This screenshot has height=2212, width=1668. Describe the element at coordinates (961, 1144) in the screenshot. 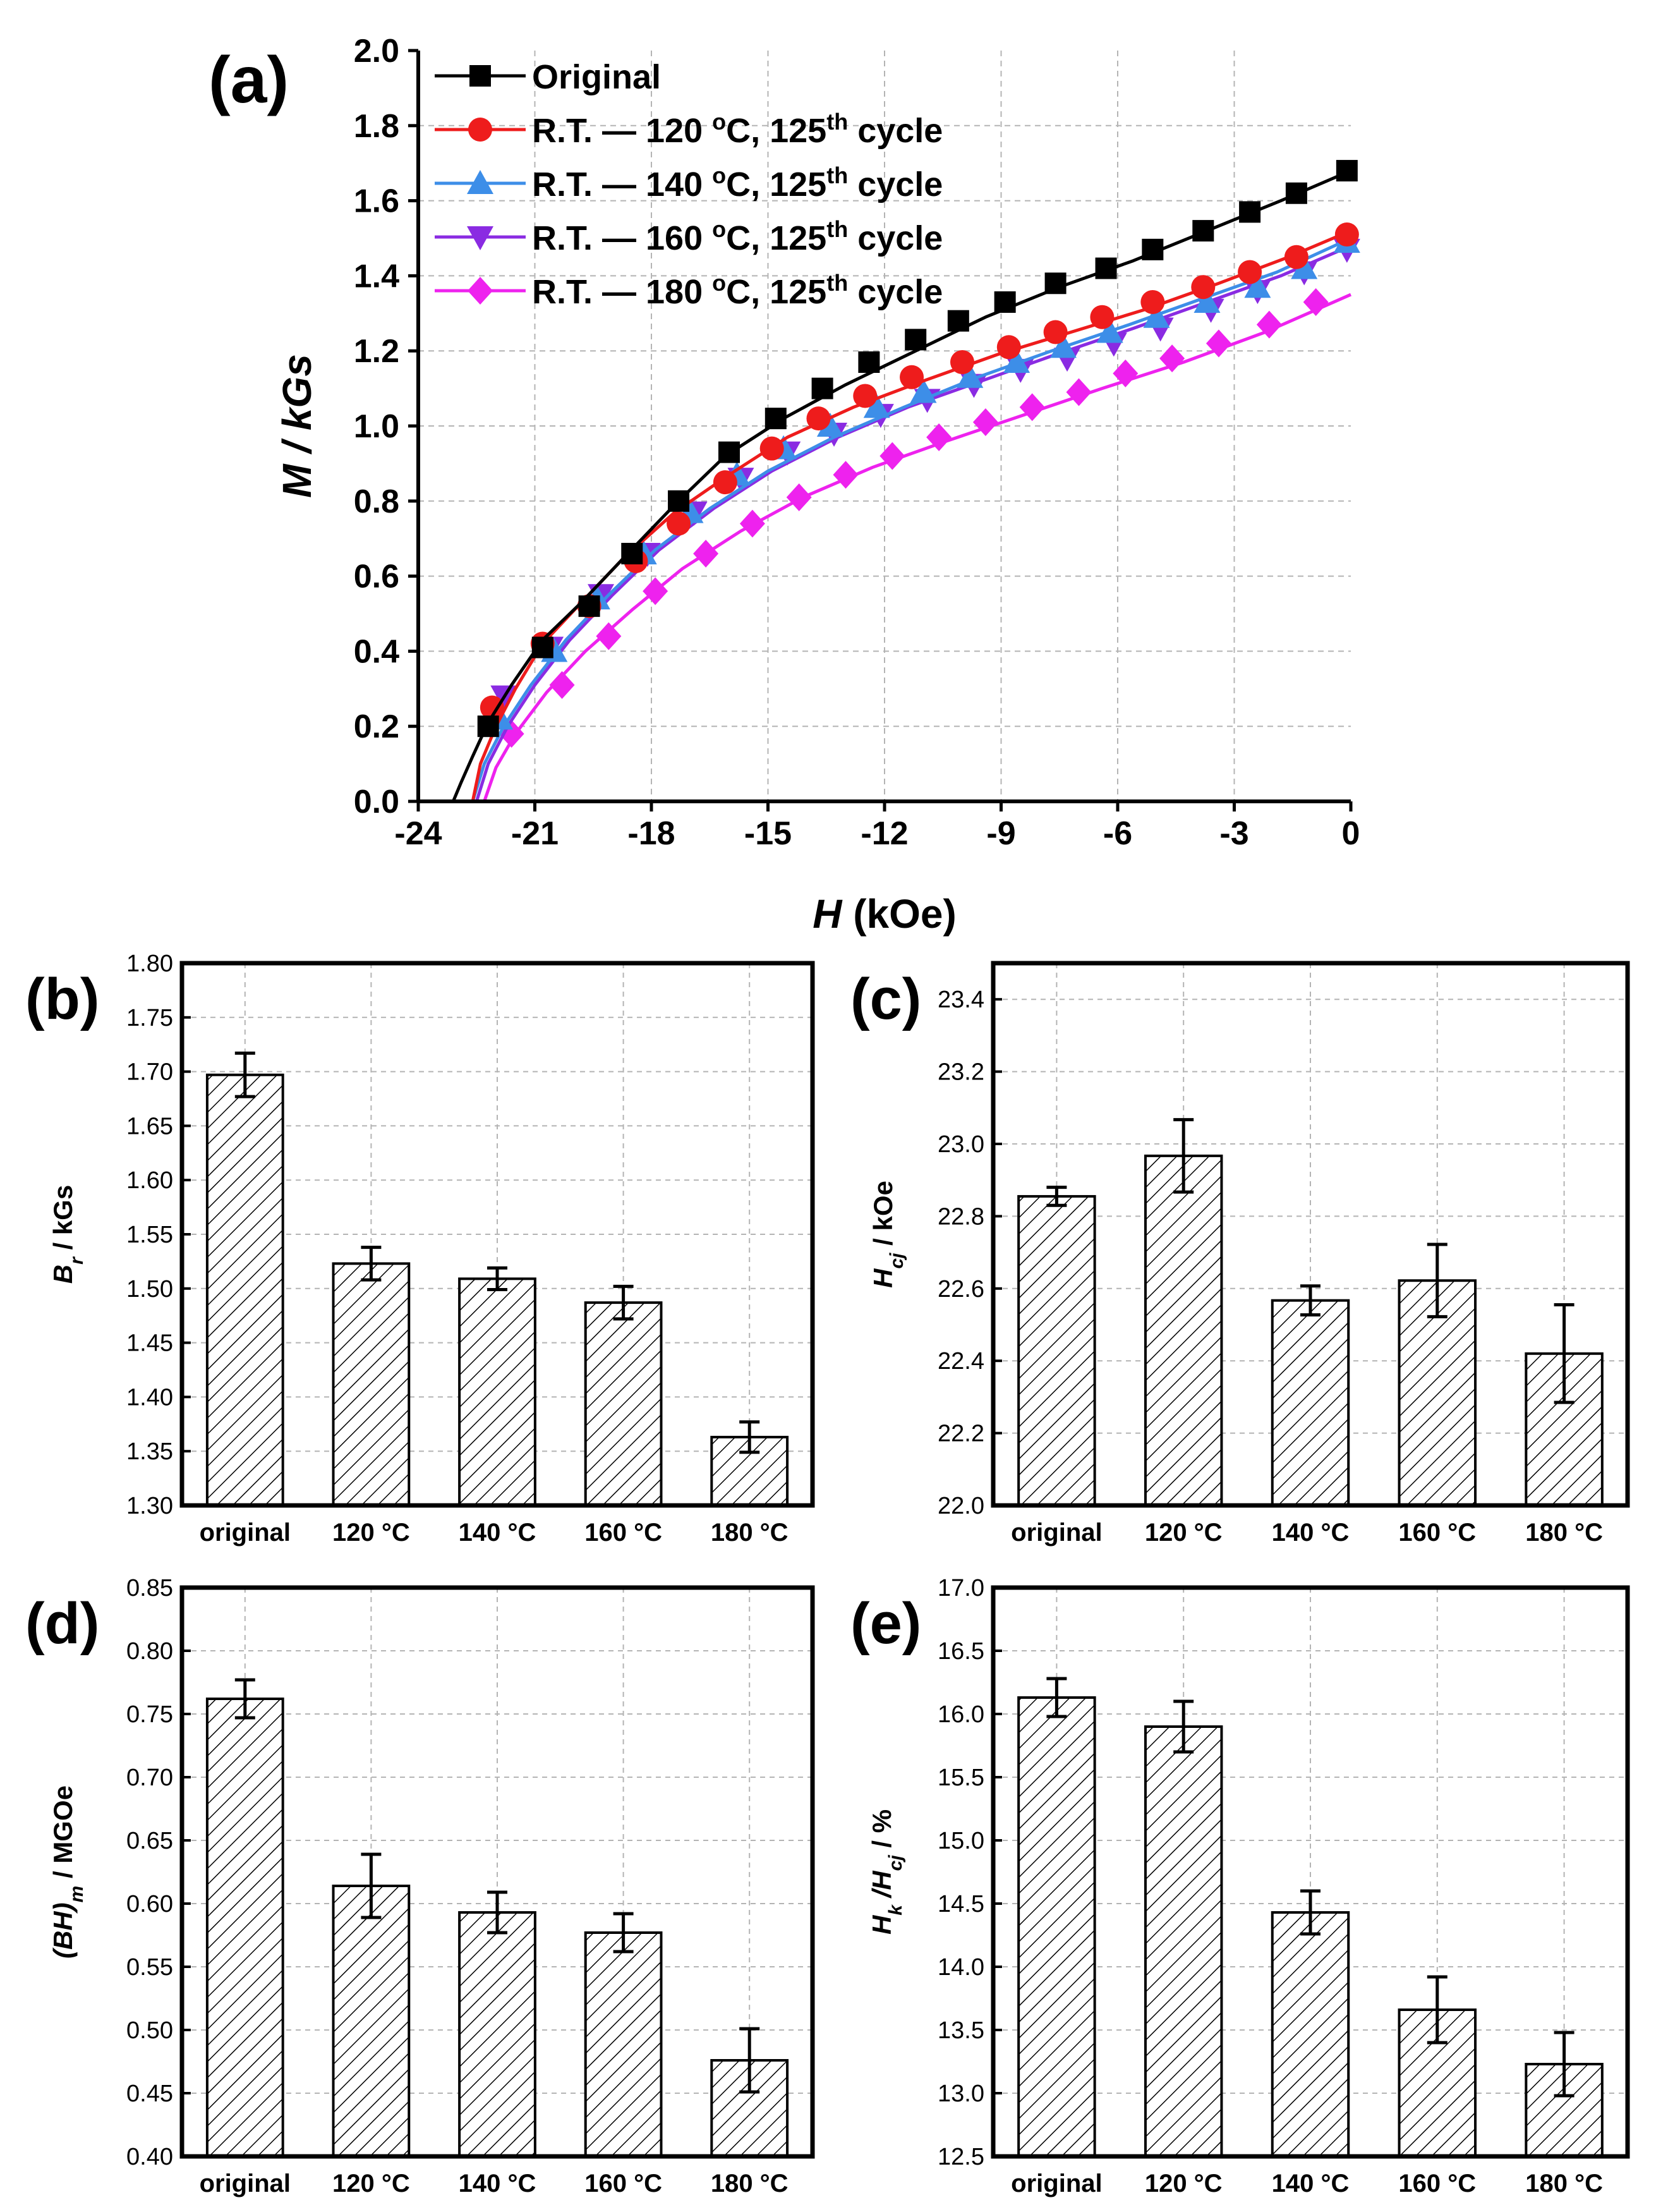

I see `y-tick-label: 23.0` at that location.